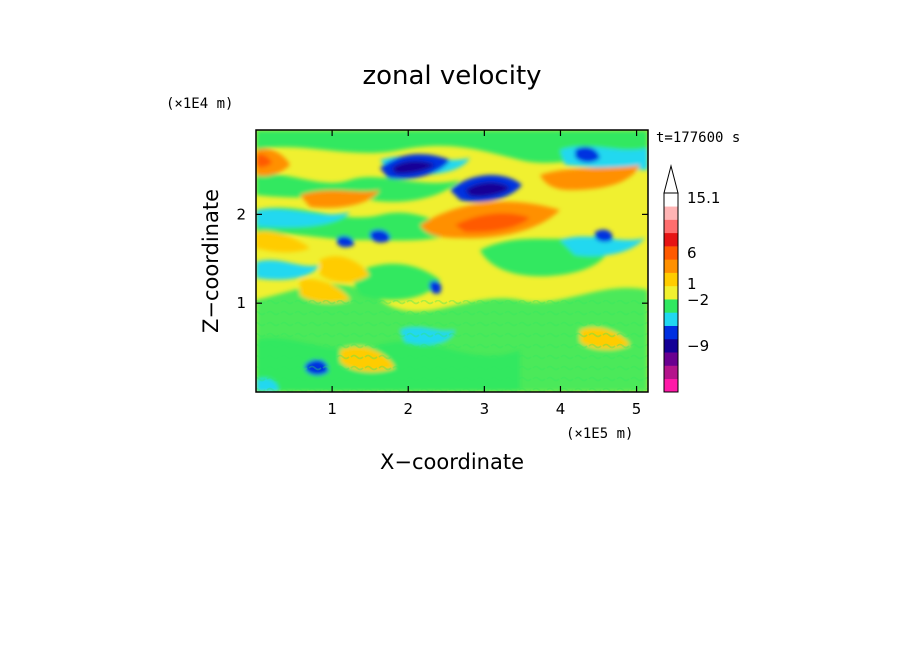  Describe the element at coordinates (561, 409) in the screenshot. I see `x-tick-label: 4` at that location.